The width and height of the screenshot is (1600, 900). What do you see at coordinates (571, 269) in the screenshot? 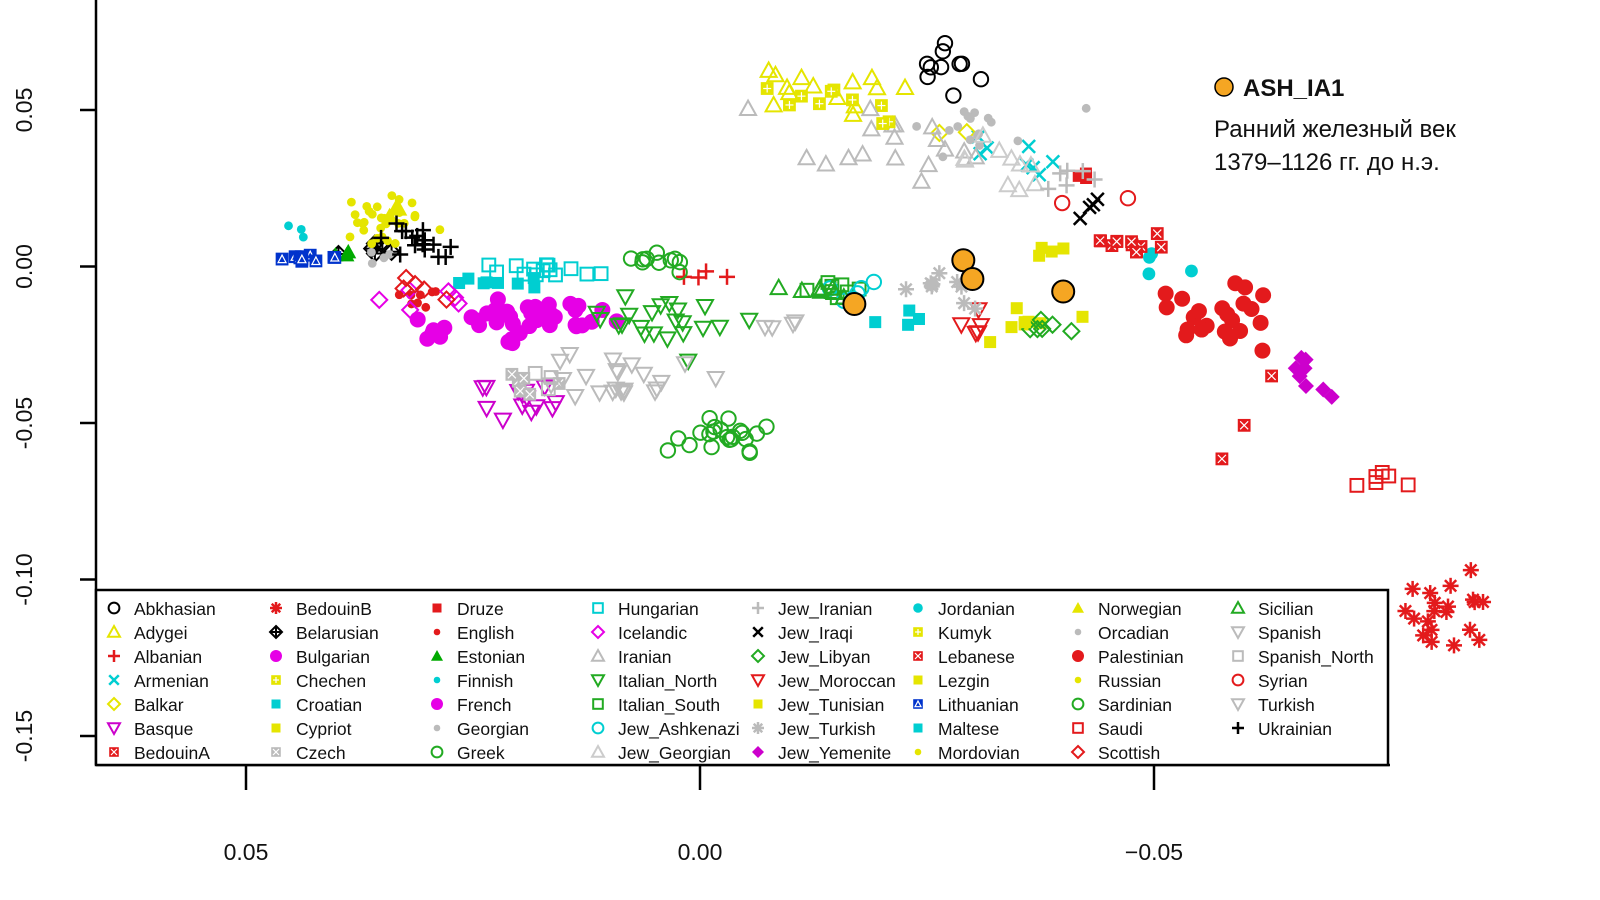
I see `point-hungarian` at bounding box center [571, 269].